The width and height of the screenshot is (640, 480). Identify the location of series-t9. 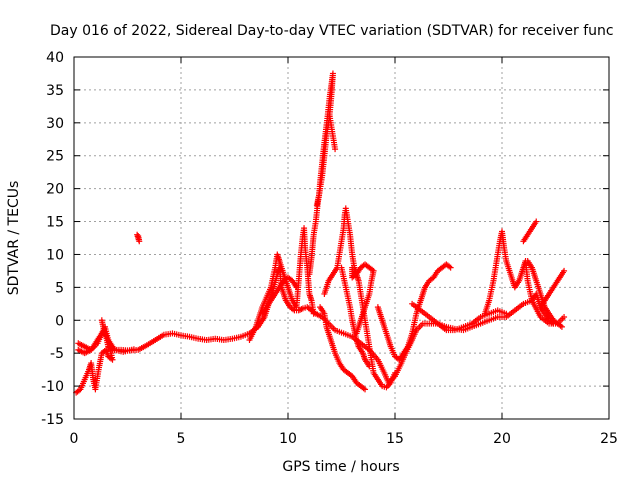
(359, 298).